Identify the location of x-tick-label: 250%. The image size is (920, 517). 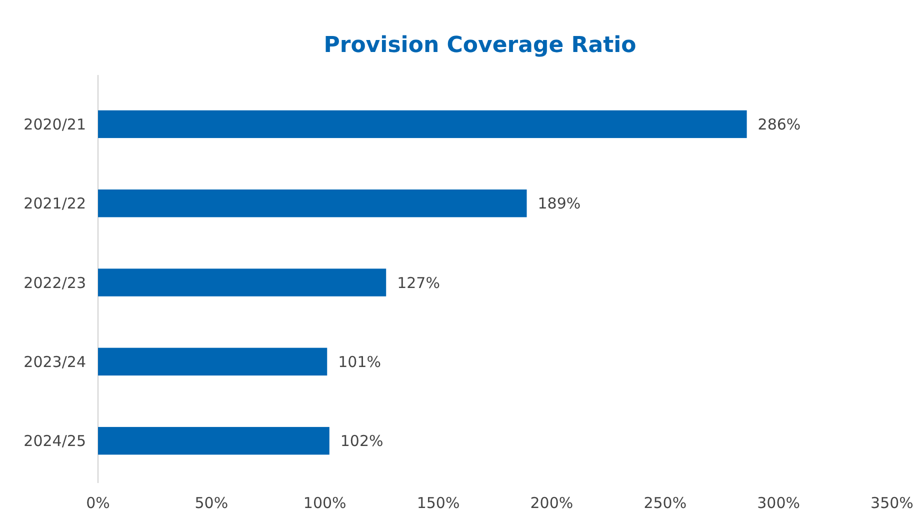
(665, 503).